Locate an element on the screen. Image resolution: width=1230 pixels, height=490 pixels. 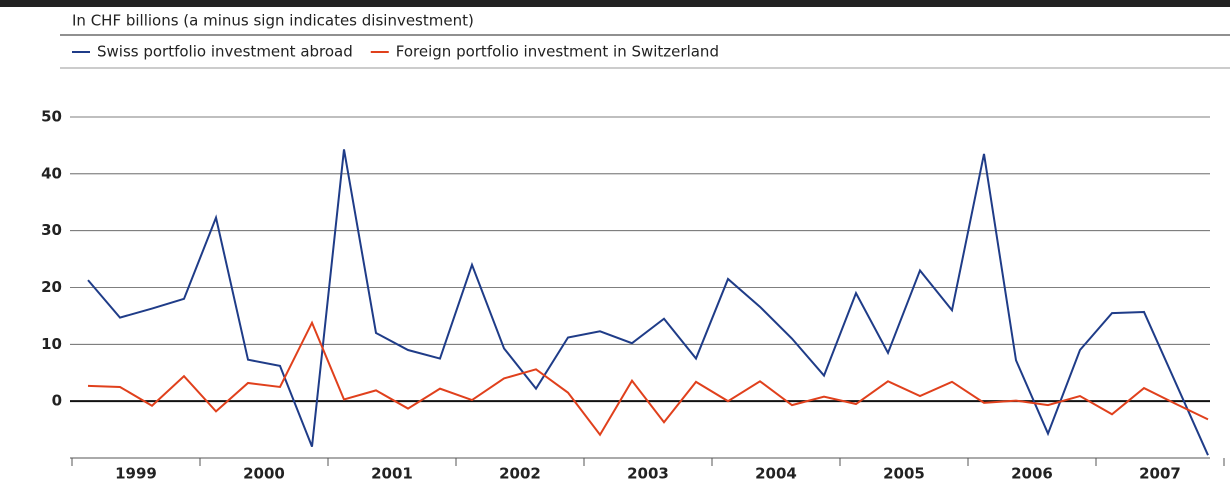
x-tick-label: 2003 is located at coordinates (648, 474).